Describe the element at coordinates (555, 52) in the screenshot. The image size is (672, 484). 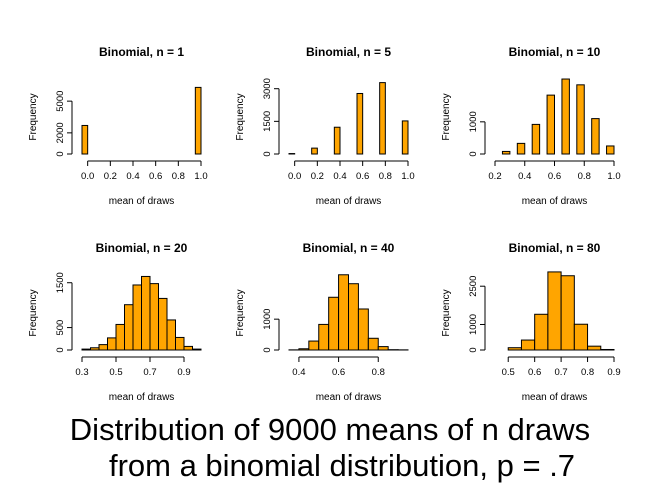
I see `chart-title: Binomial, n = 10` at that location.